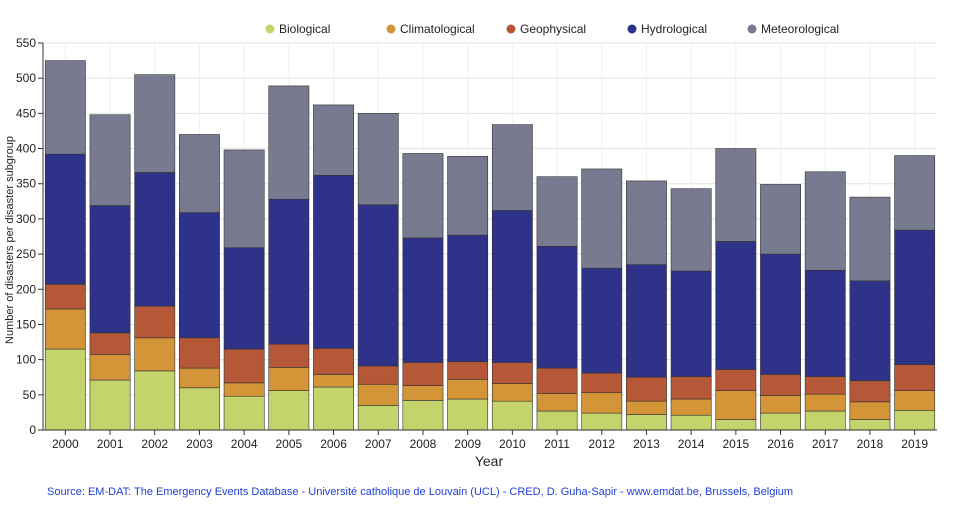 The height and width of the screenshot is (526, 962). Describe the element at coordinates (26, 113) in the screenshot. I see `y-tick-label: 450` at that location.